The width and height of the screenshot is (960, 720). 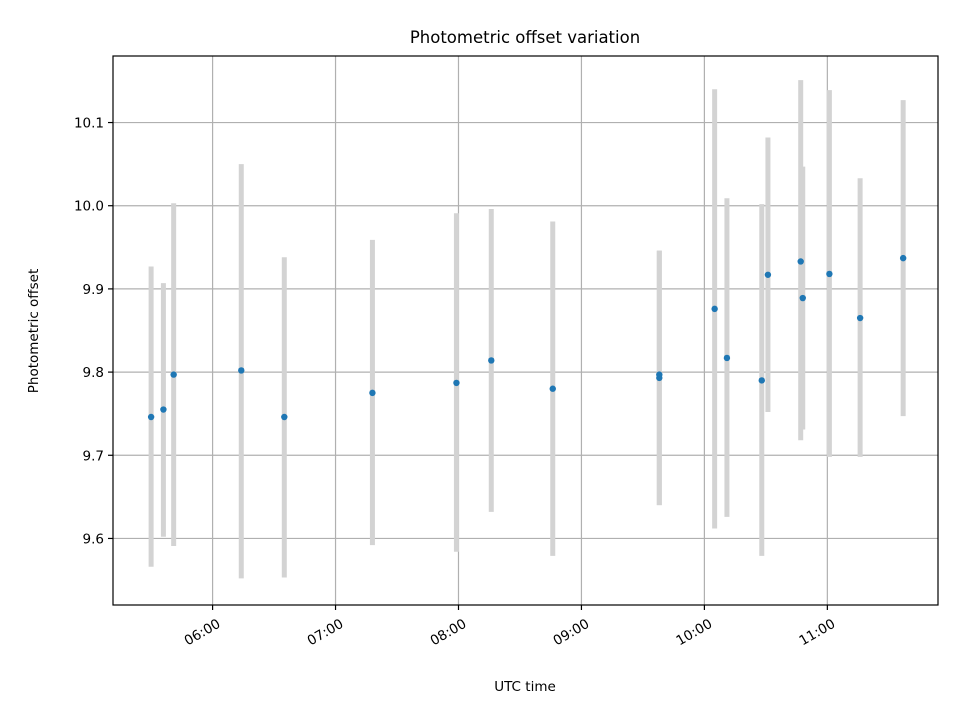 What do you see at coordinates (93, 373) in the screenshot?
I see `y-tick-label: 9.8` at bounding box center [93, 373].